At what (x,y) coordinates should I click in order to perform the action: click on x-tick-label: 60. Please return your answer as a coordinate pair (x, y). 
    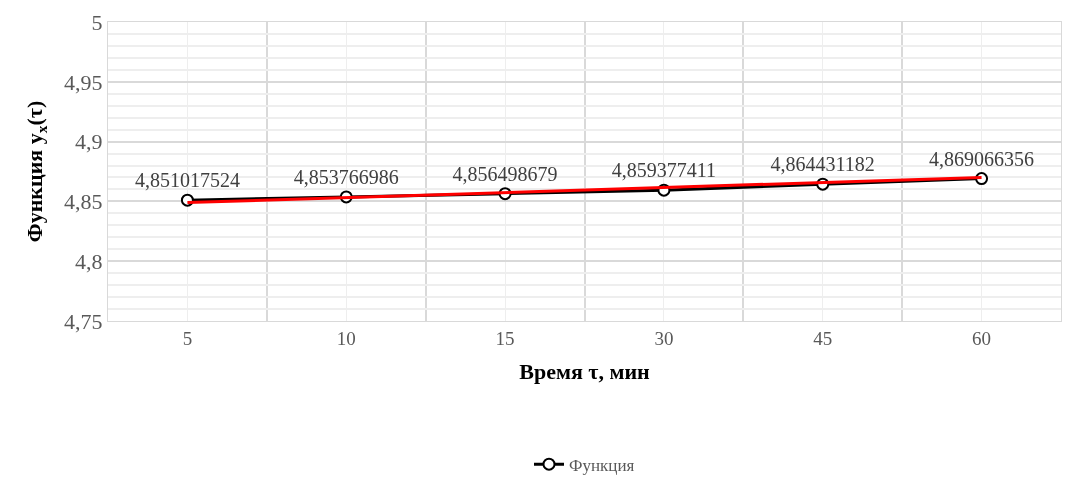
    Looking at the image, I should click on (982, 338).